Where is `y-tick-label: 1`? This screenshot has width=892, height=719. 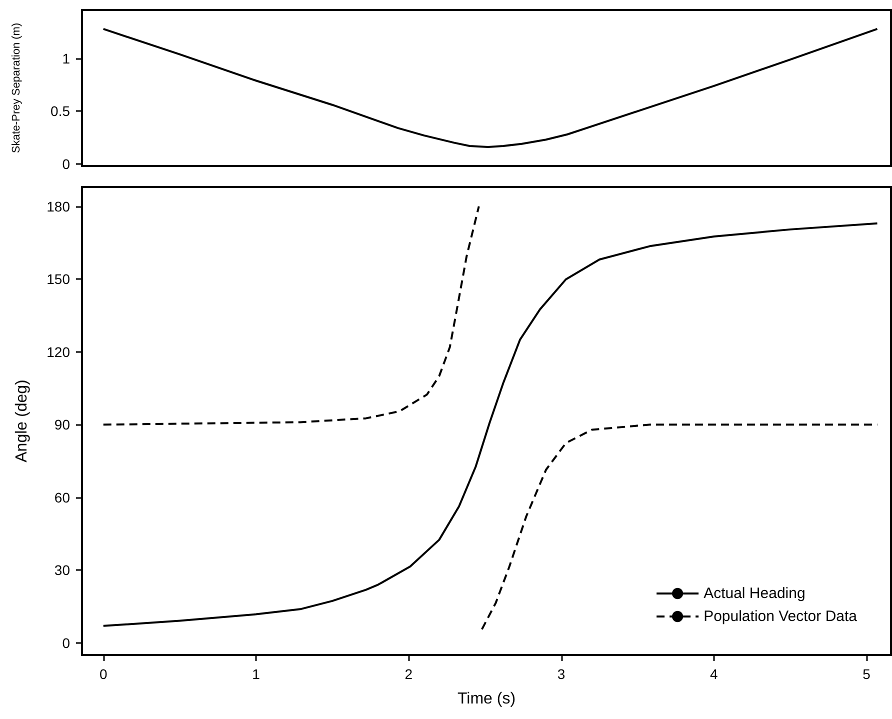
y-tick-label: 1 is located at coordinates (66, 58).